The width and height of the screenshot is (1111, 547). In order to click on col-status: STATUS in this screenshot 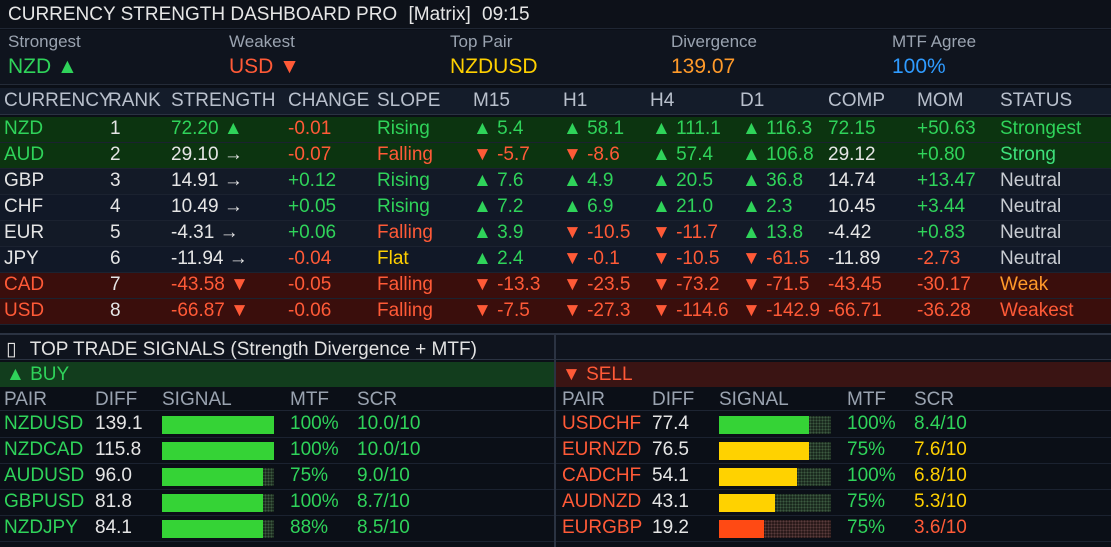, I will do `click(1036, 100)`.